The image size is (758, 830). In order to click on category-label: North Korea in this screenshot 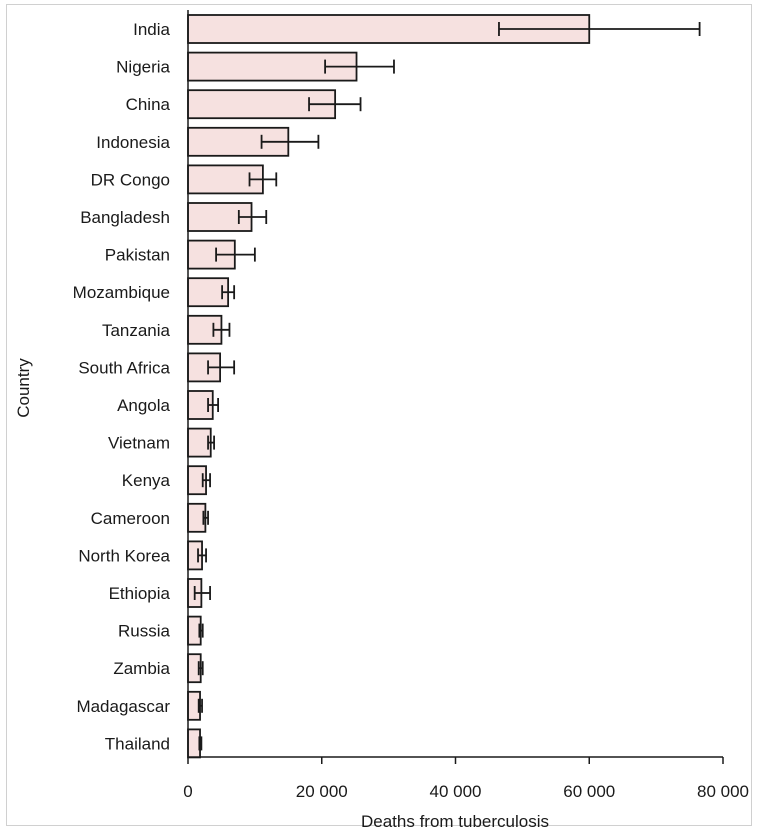, I will do `click(124, 555)`.